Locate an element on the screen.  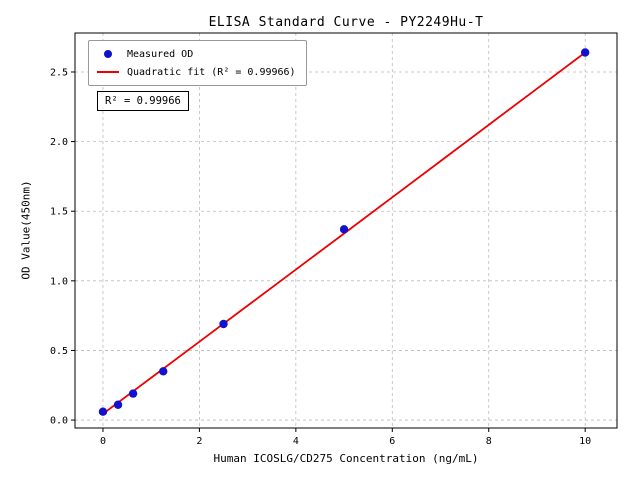
legend-entry-quadratic-fit: Quadratic fit (R² = 0.99966) is located at coordinates (196, 72).